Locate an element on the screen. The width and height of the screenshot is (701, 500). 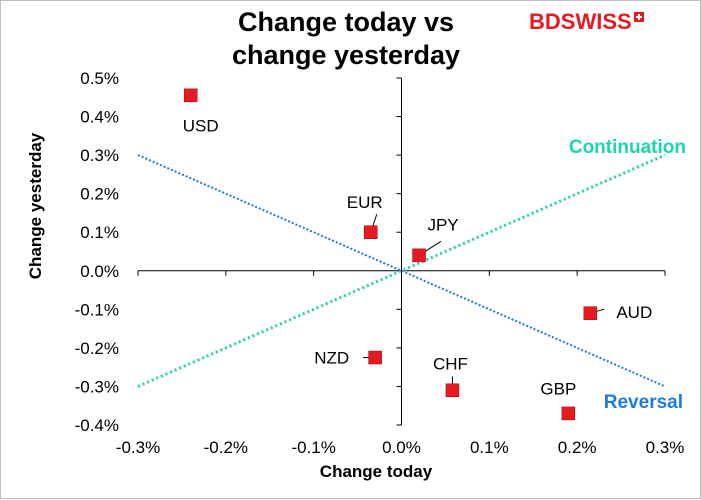
chart-title-line-2: change yesterday is located at coordinates (346, 55).